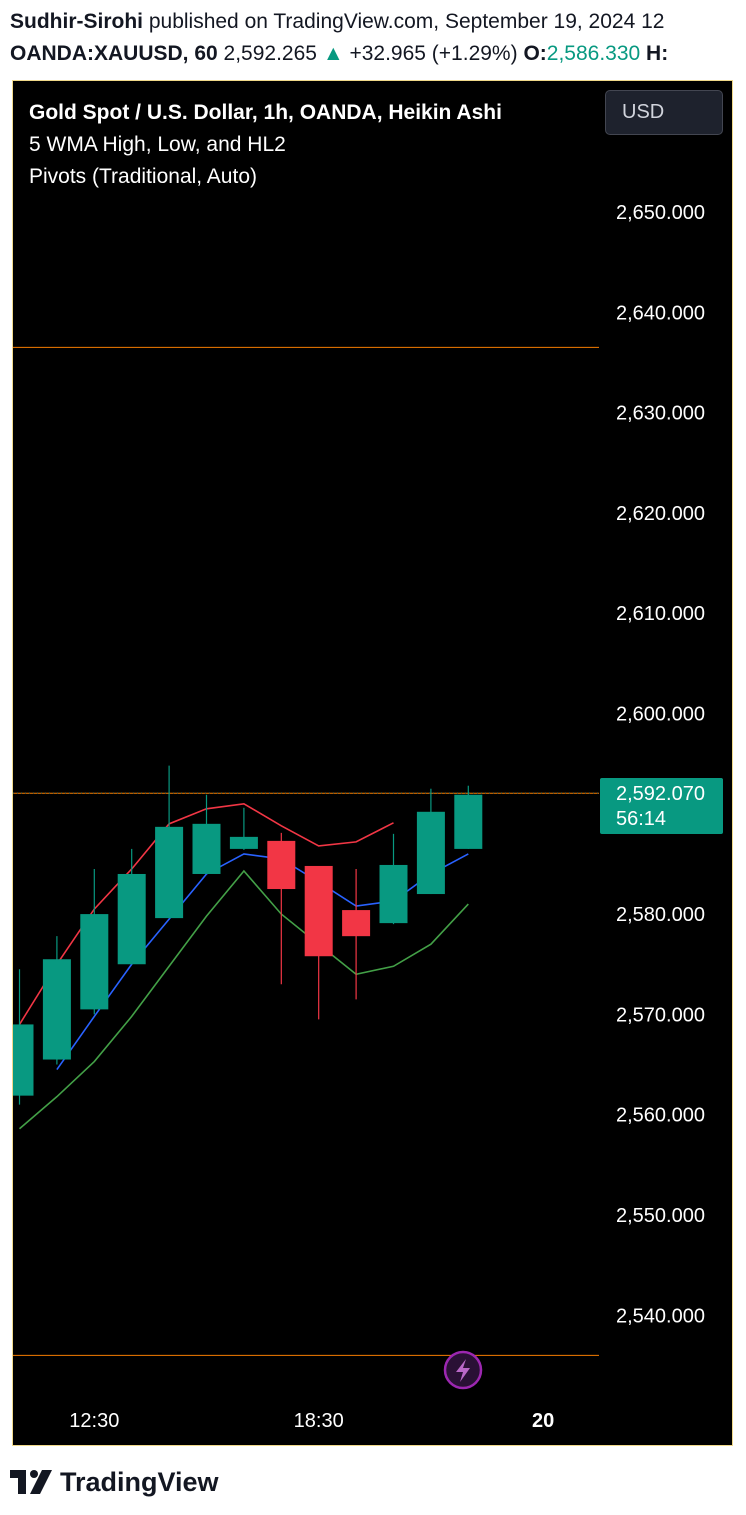 The height and width of the screenshot is (1515, 746). Describe the element at coordinates (543, 1421) in the screenshot. I see `x-tick-label: 20` at that location.